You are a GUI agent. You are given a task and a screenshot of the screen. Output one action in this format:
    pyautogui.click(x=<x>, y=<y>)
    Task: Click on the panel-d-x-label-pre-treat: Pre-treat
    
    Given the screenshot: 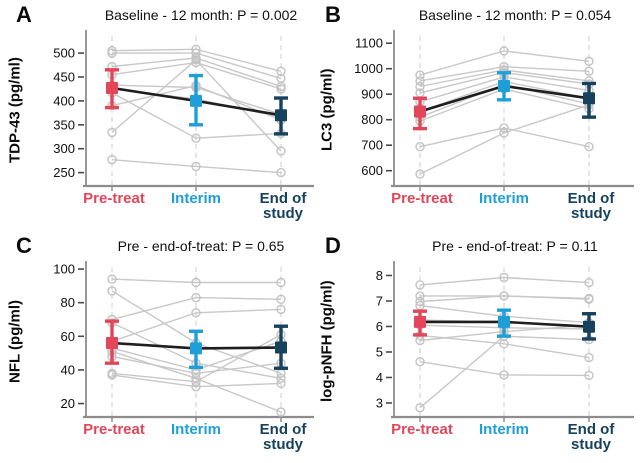 What is the action you would take?
    pyautogui.click(x=422, y=429)
    